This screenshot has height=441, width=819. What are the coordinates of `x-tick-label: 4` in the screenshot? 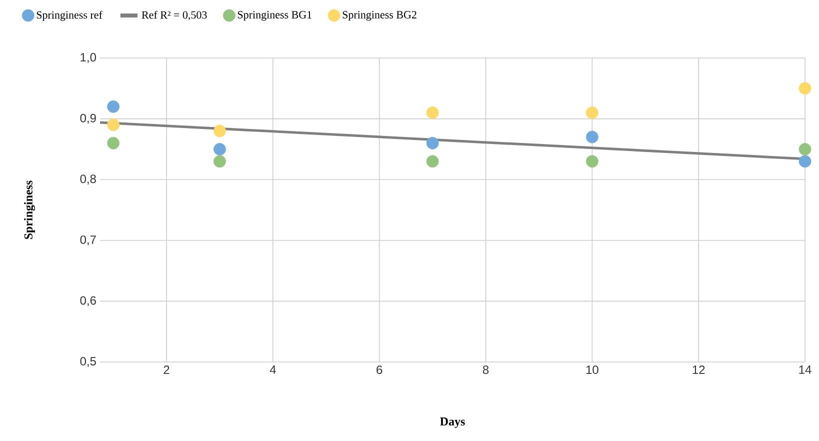 It's located at (273, 370).